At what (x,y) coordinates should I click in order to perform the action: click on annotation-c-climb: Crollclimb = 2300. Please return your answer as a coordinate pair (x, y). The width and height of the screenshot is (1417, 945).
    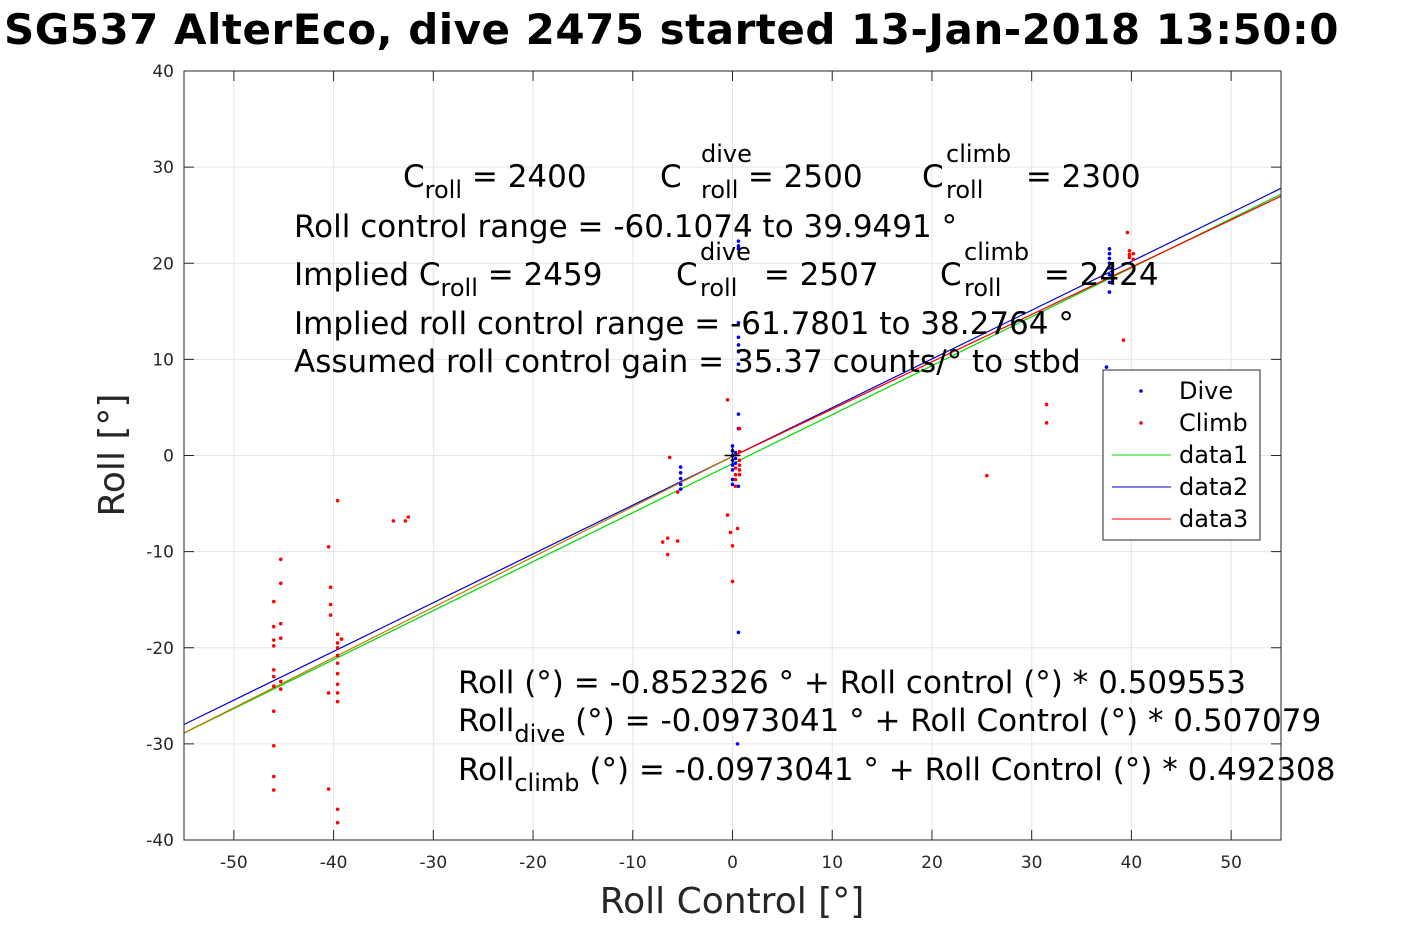
    Looking at the image, I should click on (1031, 172).